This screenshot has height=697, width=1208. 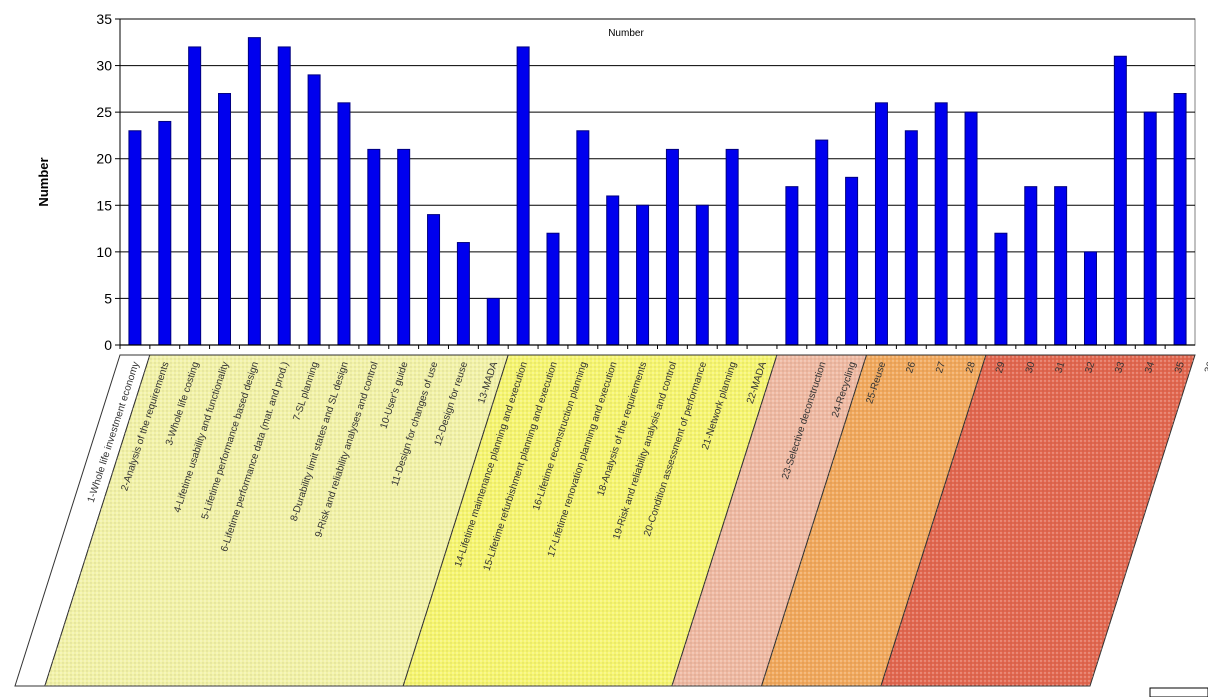 I want to click on x-tick-label: 28, so click(x=971, y=367).